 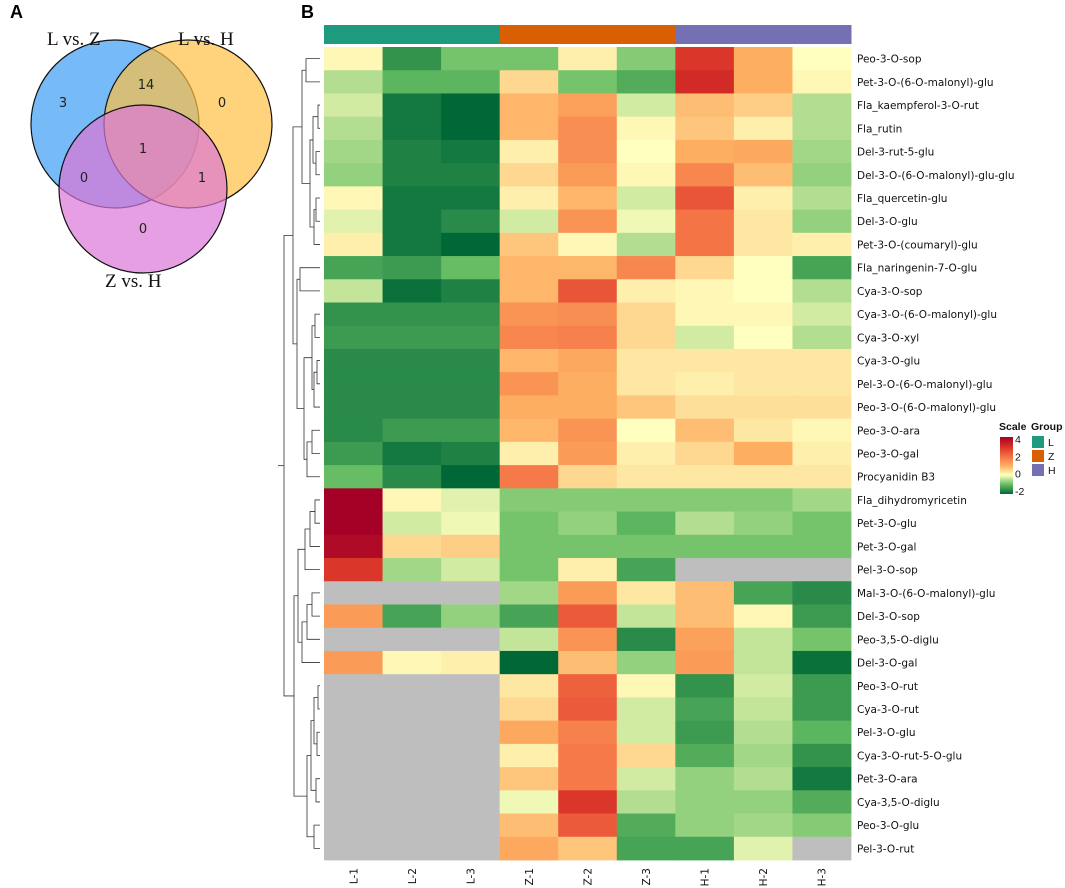 What do you see at coordinates (1013, 427) in the screenshot?
I see `legend-scale-title: Scale` at bounding box center [1013, 427].